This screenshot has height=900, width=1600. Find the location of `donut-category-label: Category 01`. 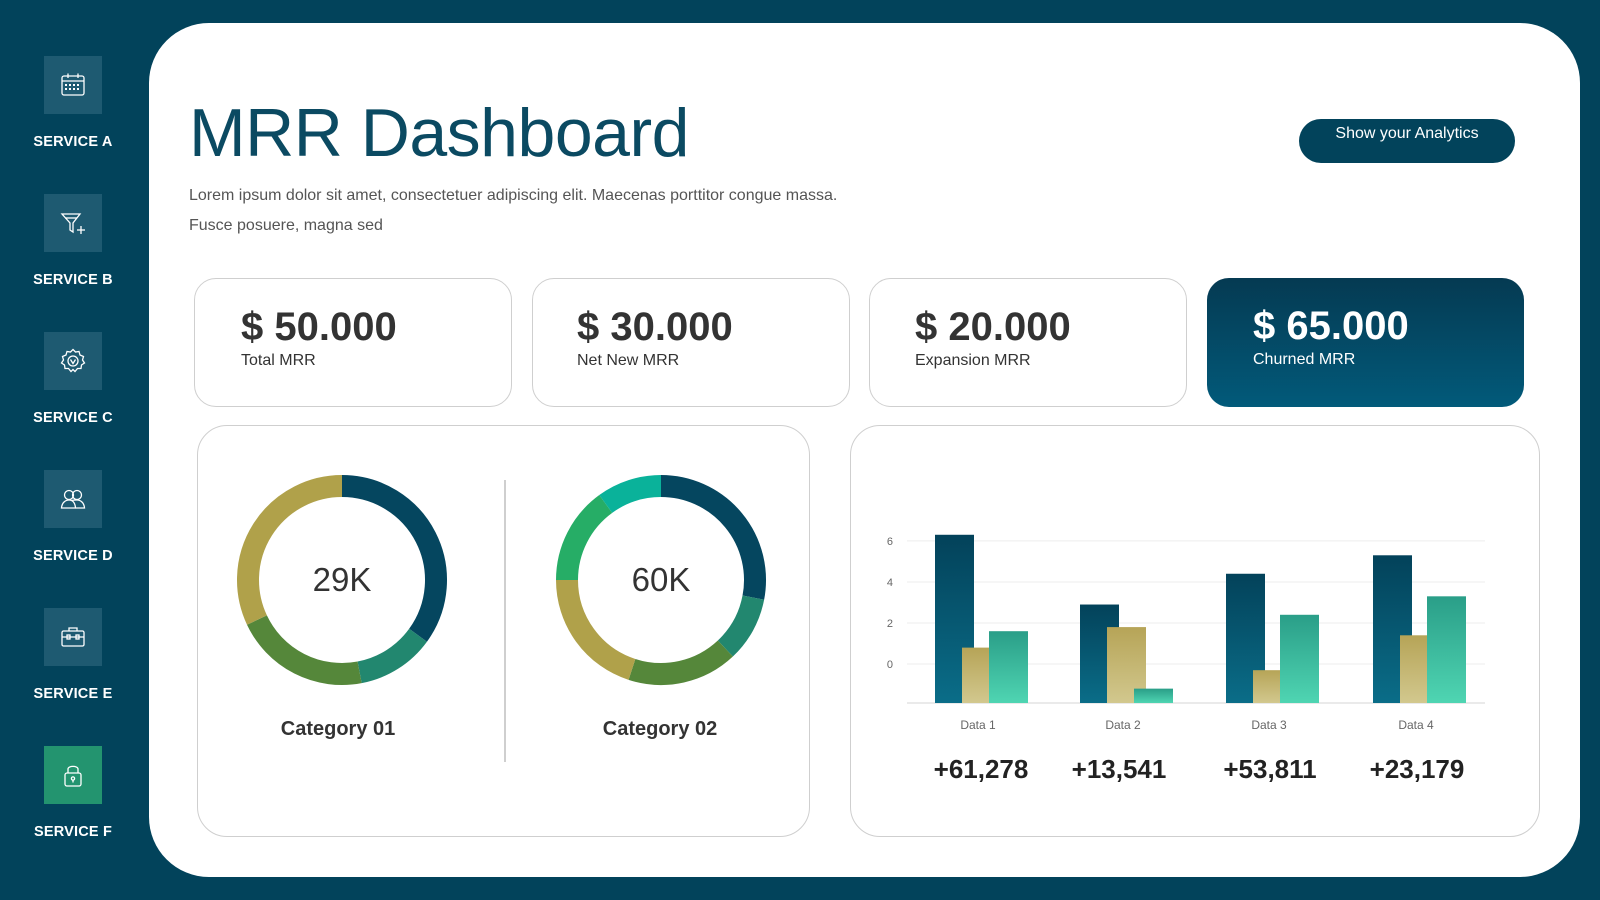

donut-category-label: Category 01 is located at coordinates (338, 729).